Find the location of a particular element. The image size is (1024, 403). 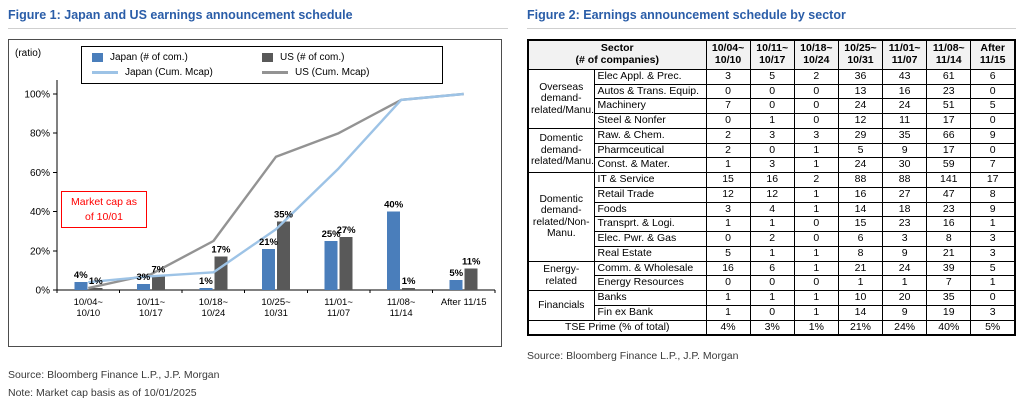

sector-name-cell: IT & Service is located at coordinates (650, 180).